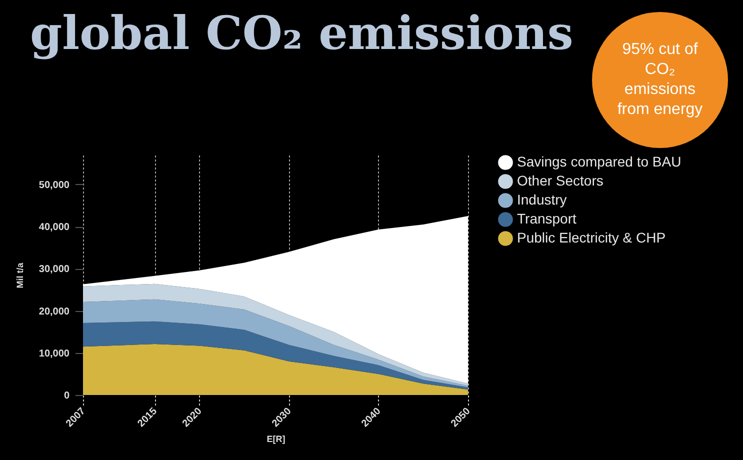 The width and height of the screenshot is (743, 460). What do you see at coordinates (599, 162) in the screenshot?
I see `legend-label: Savings compared to BAU` at bounding box center [599, 162].